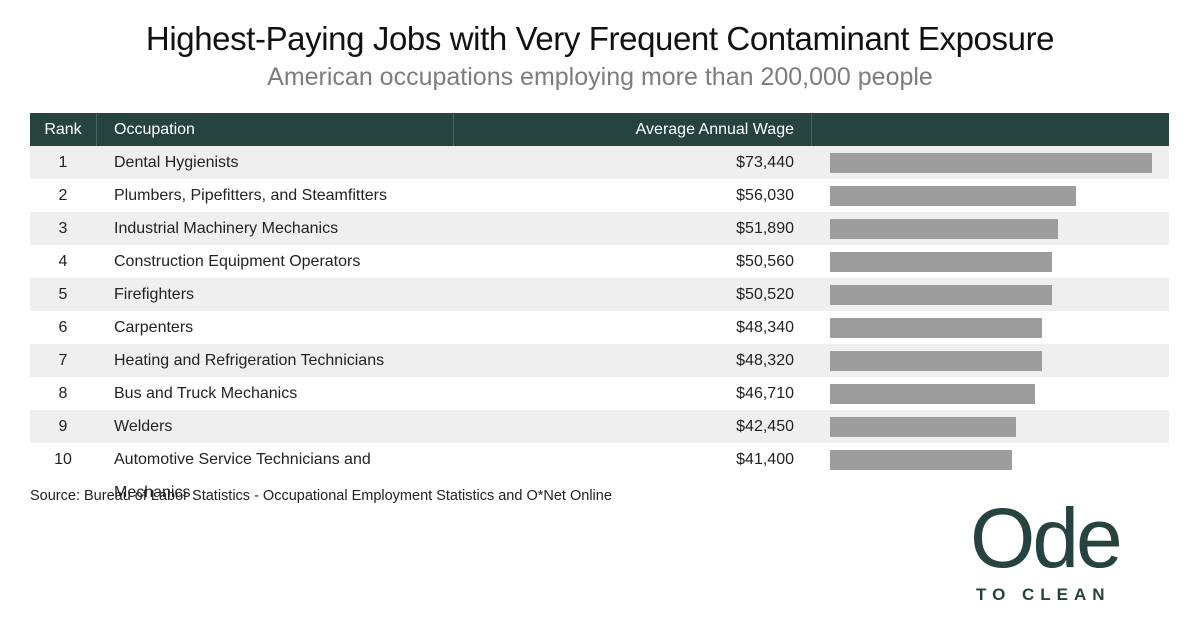  Describe the element at coordinates (765, 162) in the screenshot. I see `wage-cell: $73,440` at that location.